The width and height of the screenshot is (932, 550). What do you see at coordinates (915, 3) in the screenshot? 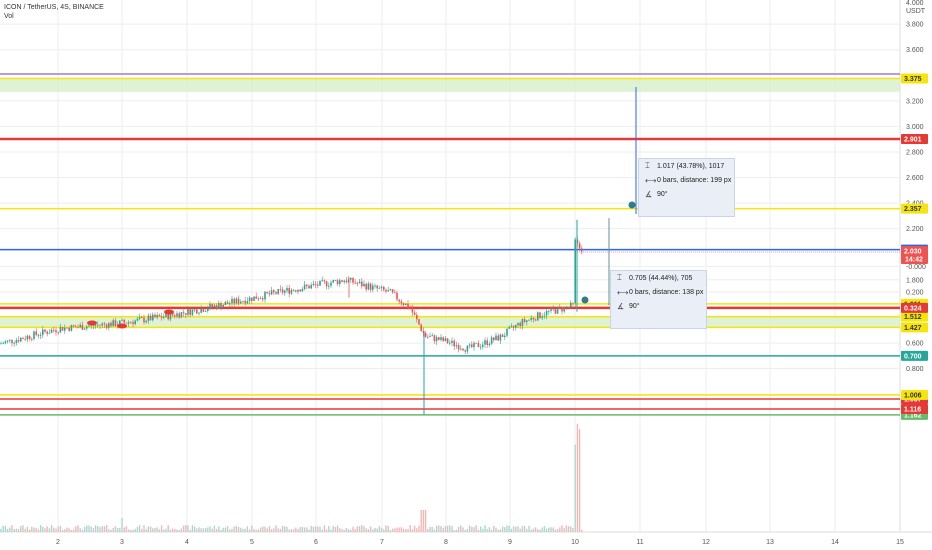
I see `price-tick: 4.000` at bounding box center [915, 3].